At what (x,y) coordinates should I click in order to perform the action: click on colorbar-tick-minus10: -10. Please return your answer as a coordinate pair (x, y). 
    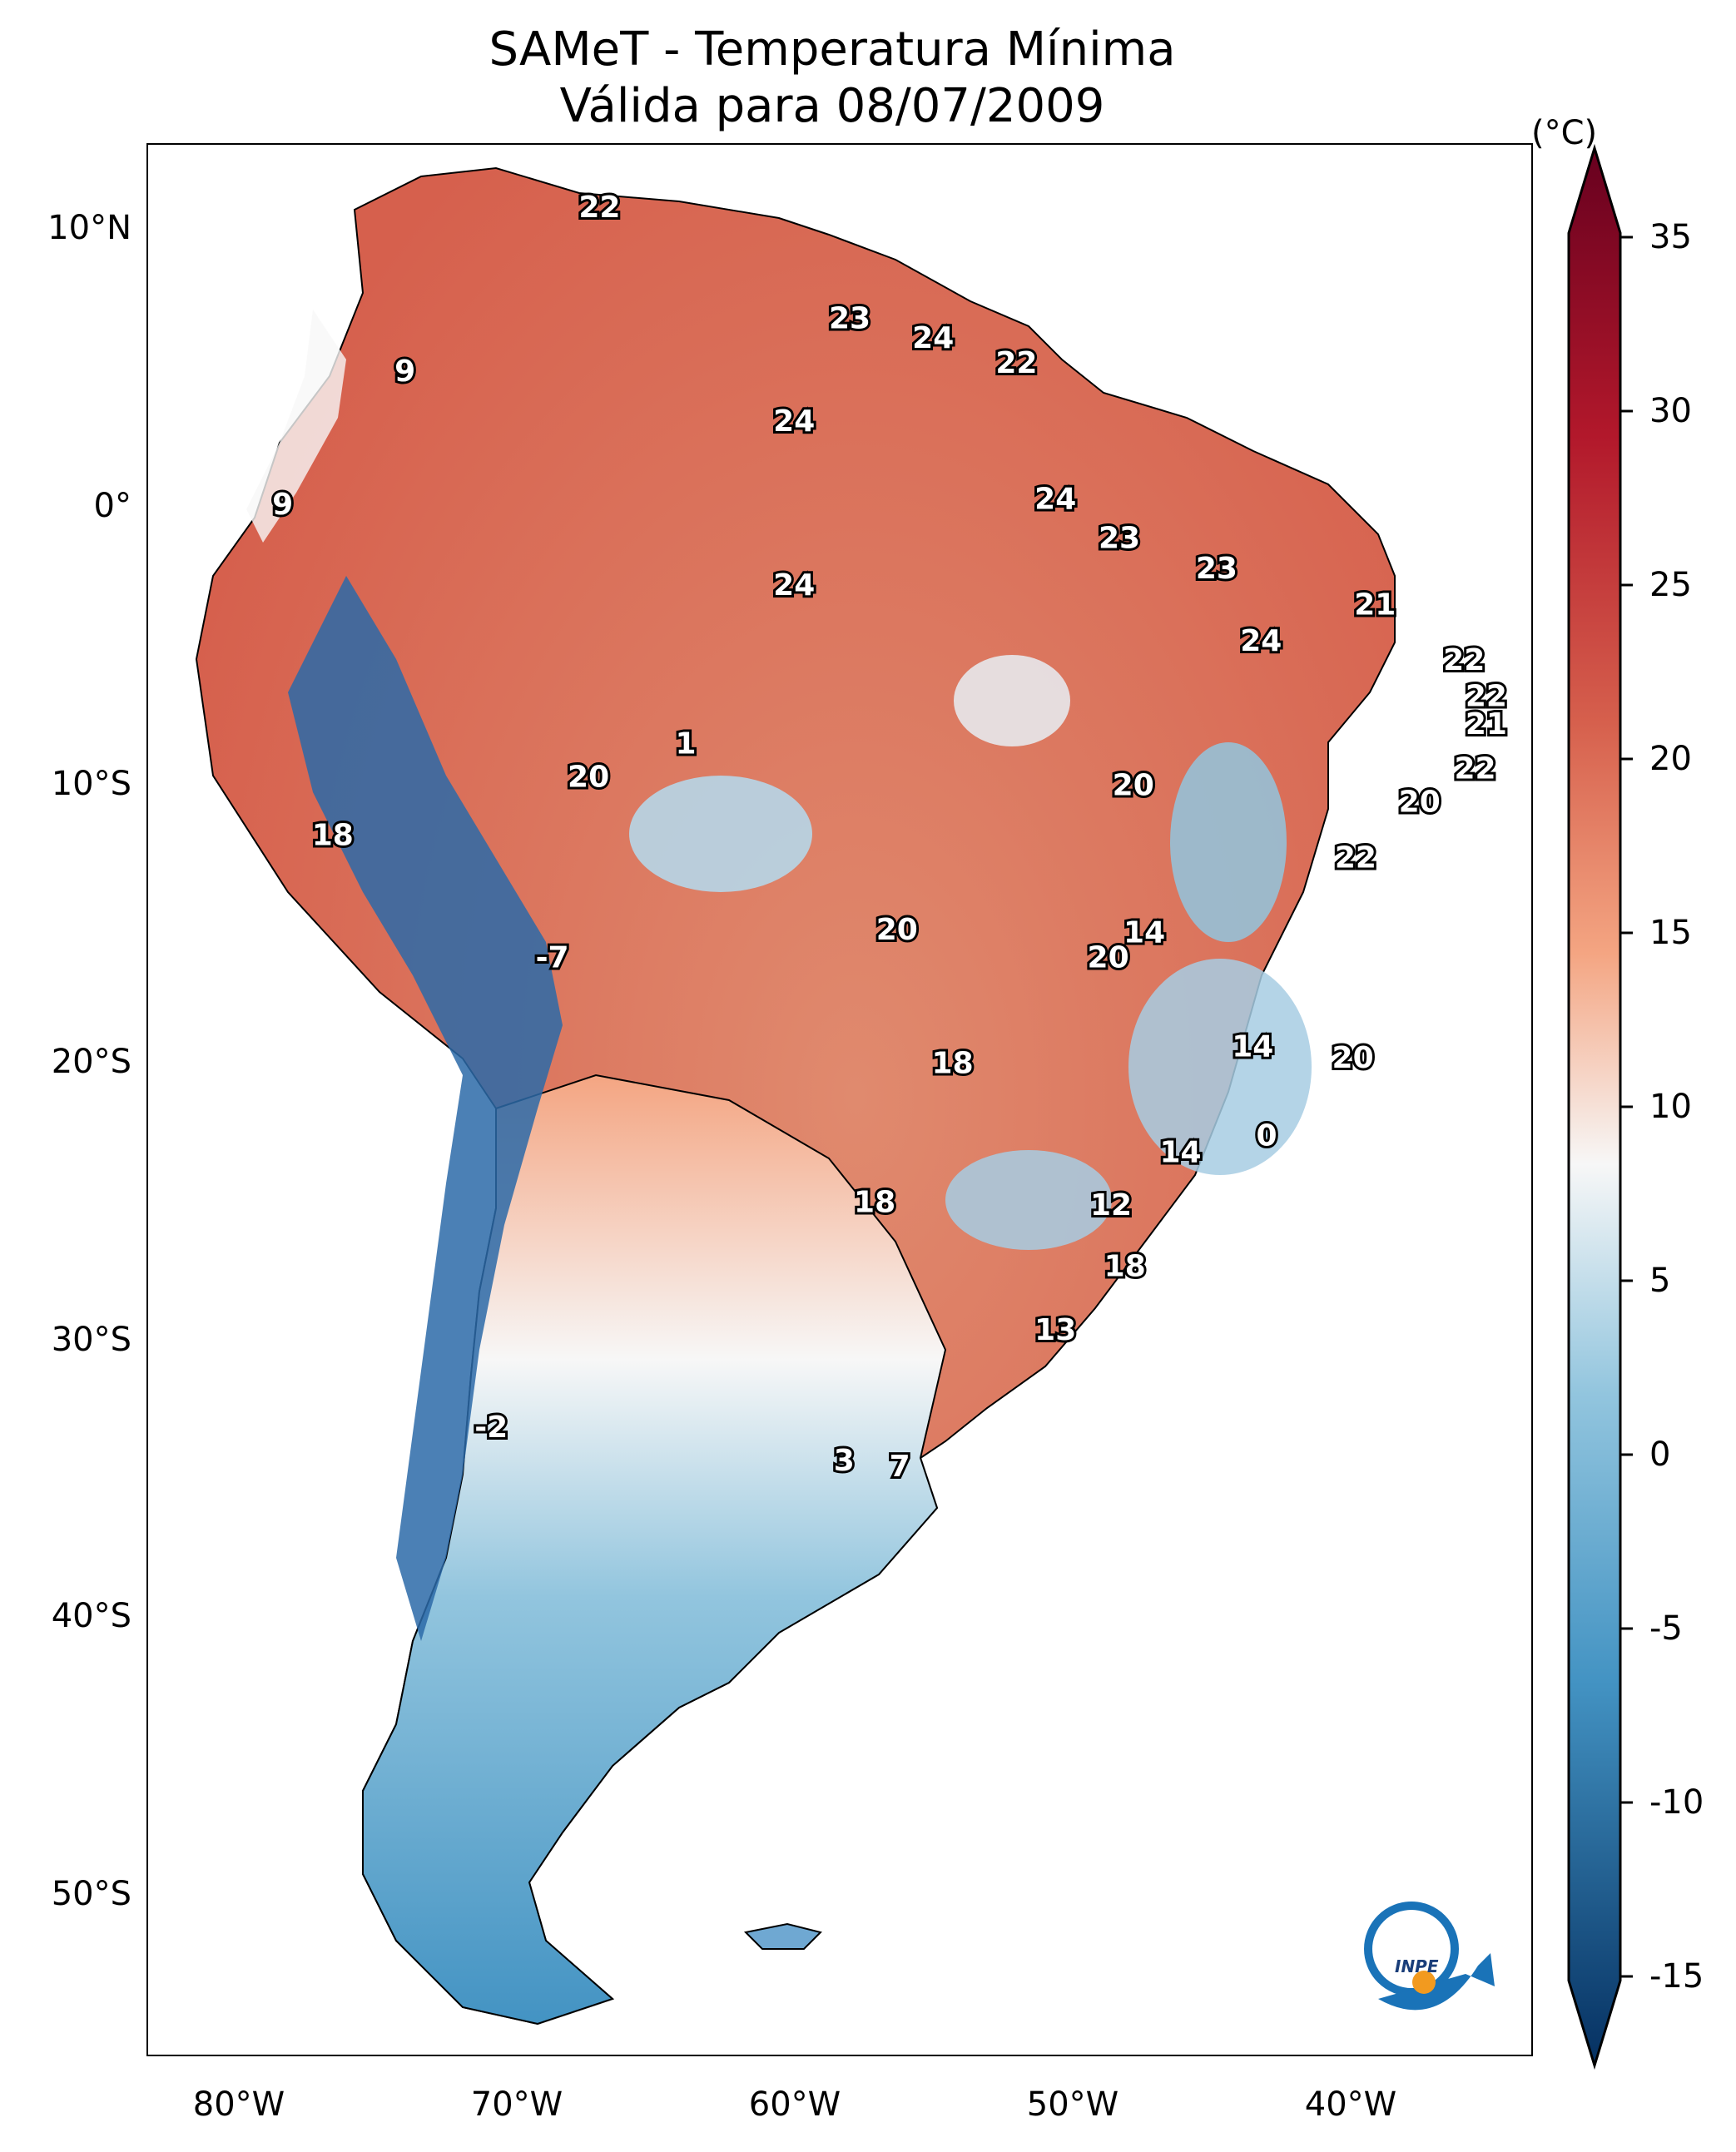
    Looking at the image, I should click on (1677, 1802).